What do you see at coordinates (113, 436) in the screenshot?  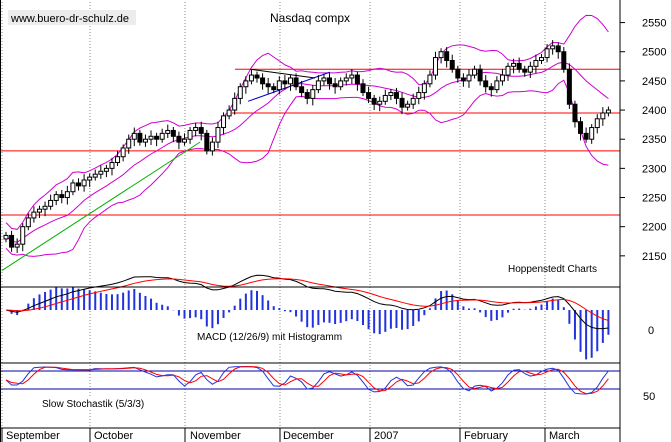 I see `month-label: October` at bounding box center [113, 436].